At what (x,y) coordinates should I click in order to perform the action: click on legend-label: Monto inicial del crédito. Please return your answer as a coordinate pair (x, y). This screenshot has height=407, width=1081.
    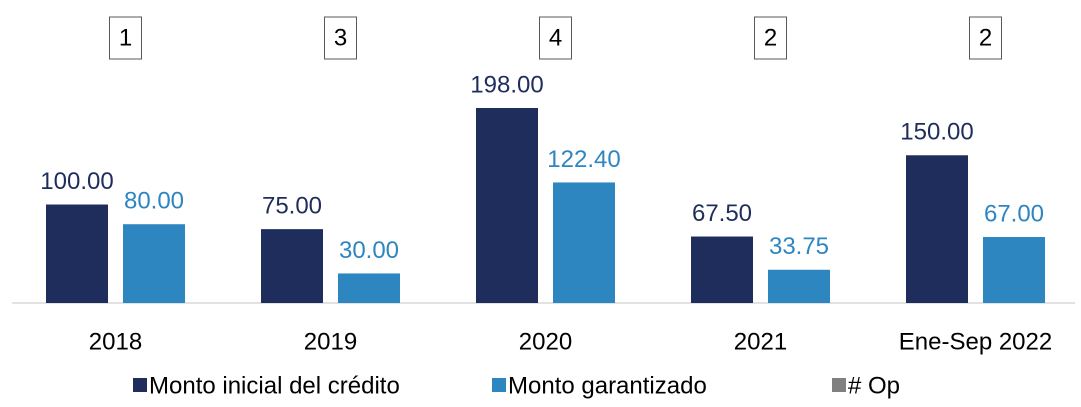
    Looking at the image, I should click on (274, 385).